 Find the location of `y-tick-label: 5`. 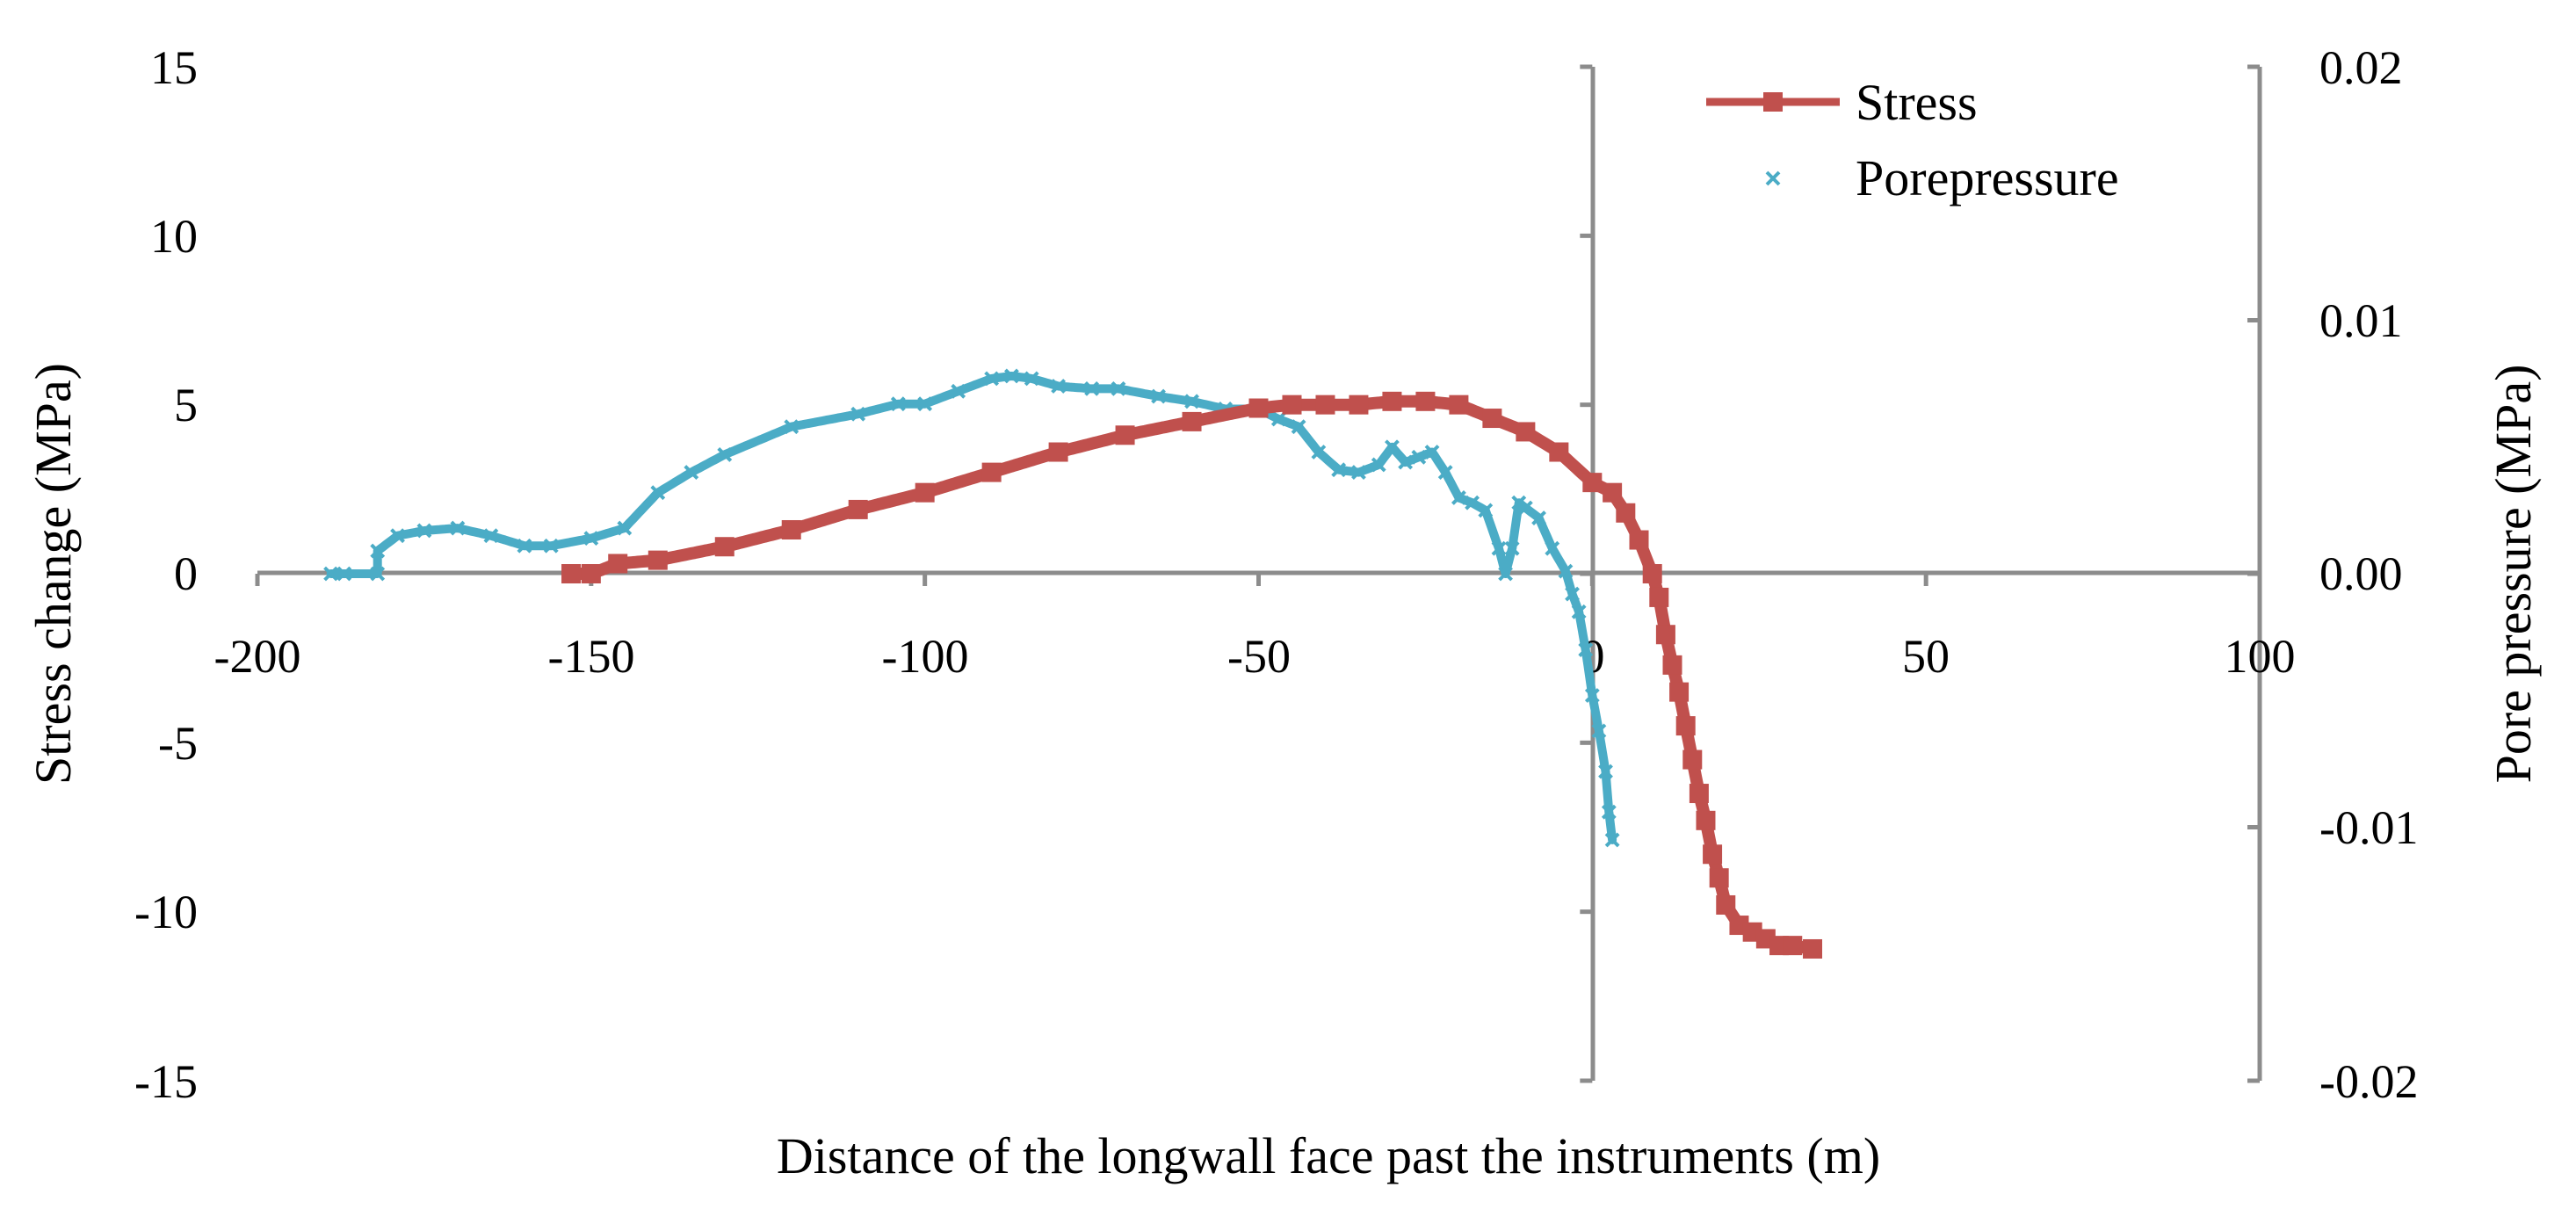

y-tick-label: 5 is located at coordinates (186, 405).